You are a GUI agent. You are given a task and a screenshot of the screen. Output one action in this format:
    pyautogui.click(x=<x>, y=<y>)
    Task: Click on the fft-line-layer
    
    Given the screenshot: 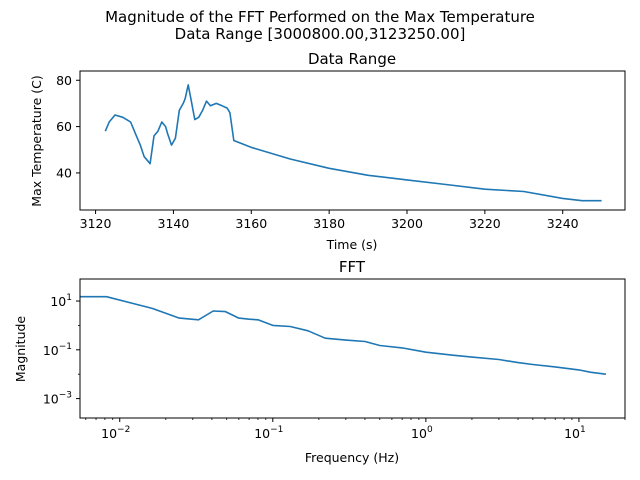 What is the action you would take?
    pyautogui.click(x=343, y=335)
    